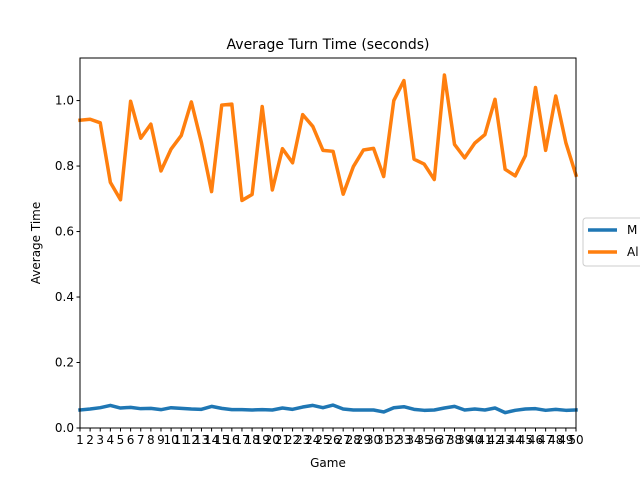 The width and height of the screenshot is (640, 480). Describe the element at coordinates (90, 440) in the screenshot. I see `x-tick-label: 2` at that location.